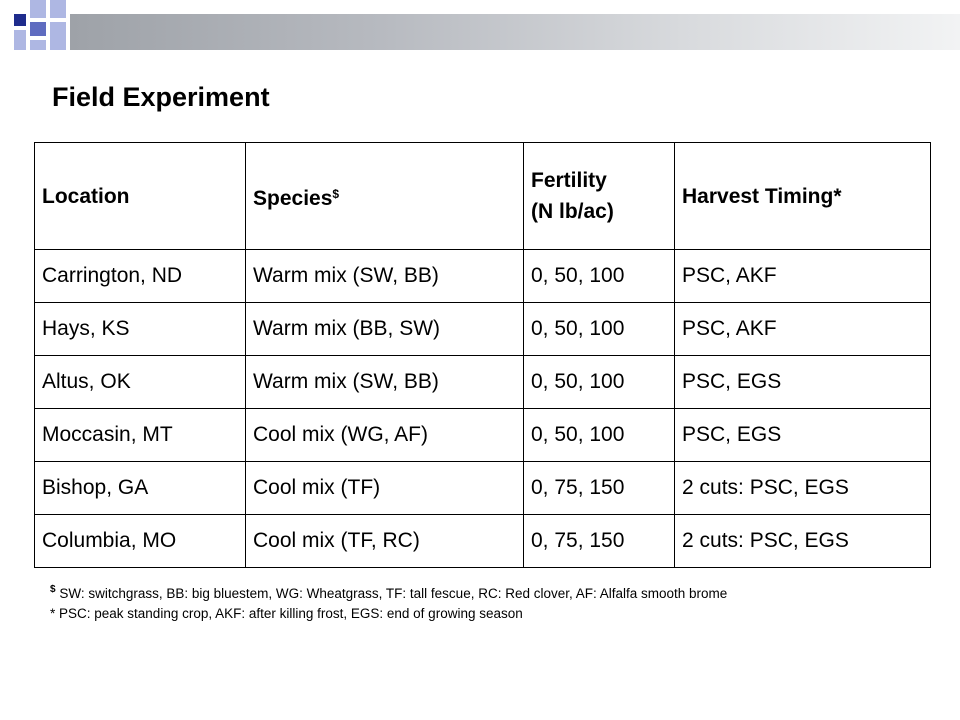 This screenshot has height=720, width=960. I want to click on header-fertility: Fertility (N lb/ac), so click(599, 196).